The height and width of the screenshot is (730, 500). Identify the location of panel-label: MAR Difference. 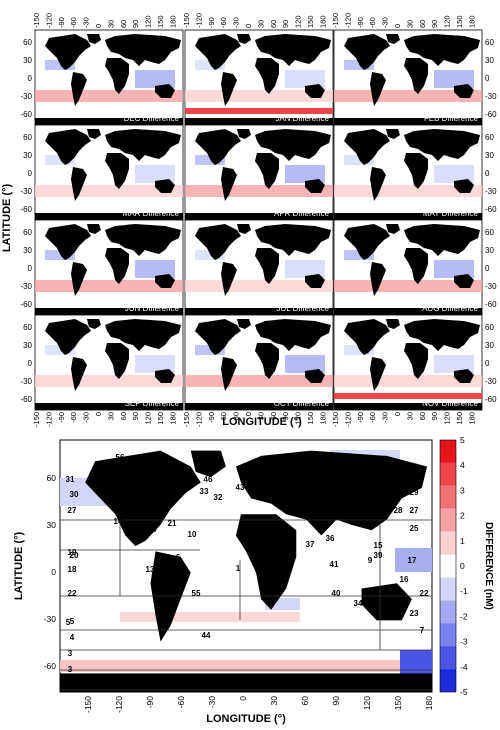
(151, 213).